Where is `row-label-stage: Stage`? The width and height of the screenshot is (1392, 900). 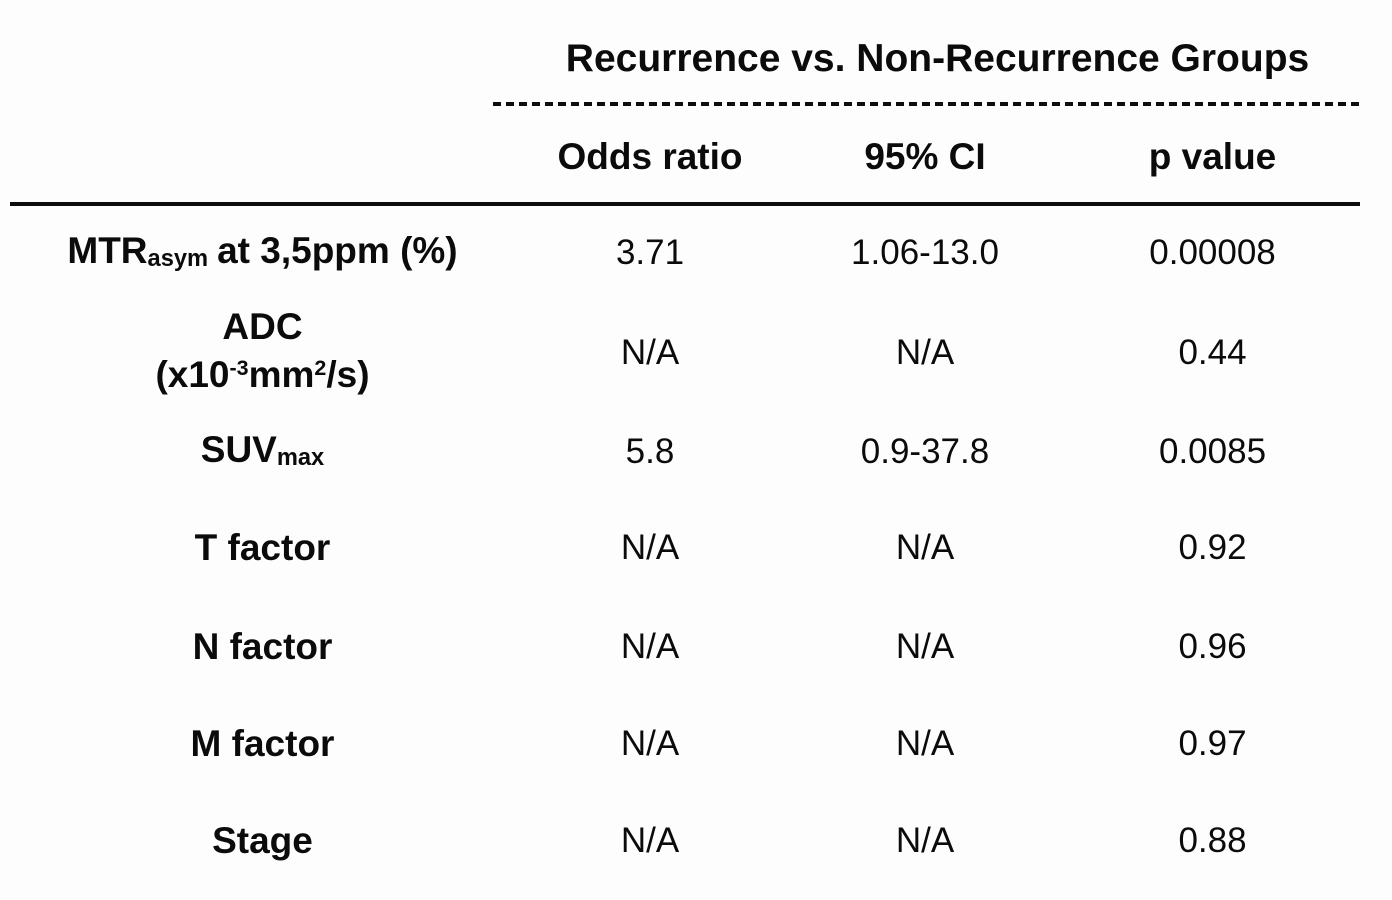 row-label-stage: Stage is located at coordinates (262, 840).